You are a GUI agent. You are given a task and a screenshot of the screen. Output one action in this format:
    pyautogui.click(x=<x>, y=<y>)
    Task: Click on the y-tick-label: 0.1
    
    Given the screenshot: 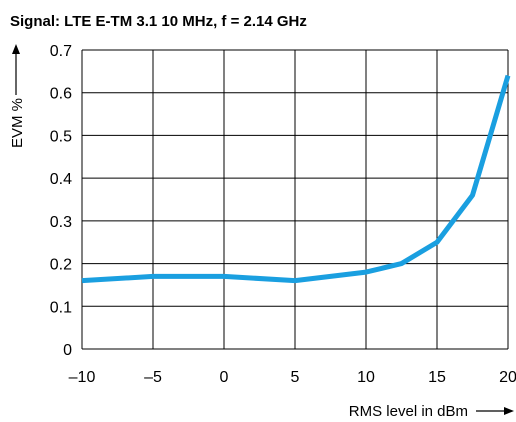 What is the action you would take?
    pyautogui.click(x=61, y=307)
    